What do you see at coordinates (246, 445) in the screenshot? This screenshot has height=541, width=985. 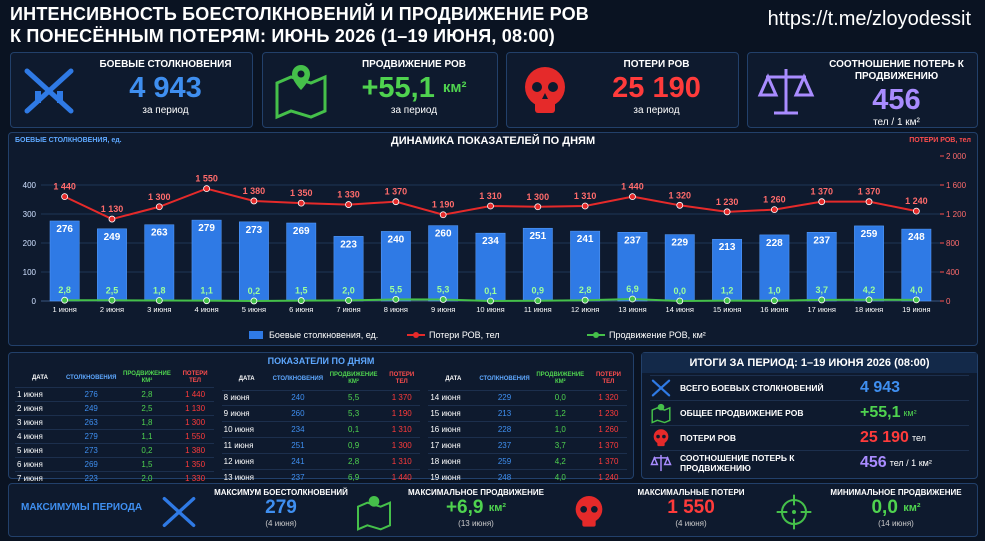 I see `table-cell: 11 июня` at bounding box center [246, 445].